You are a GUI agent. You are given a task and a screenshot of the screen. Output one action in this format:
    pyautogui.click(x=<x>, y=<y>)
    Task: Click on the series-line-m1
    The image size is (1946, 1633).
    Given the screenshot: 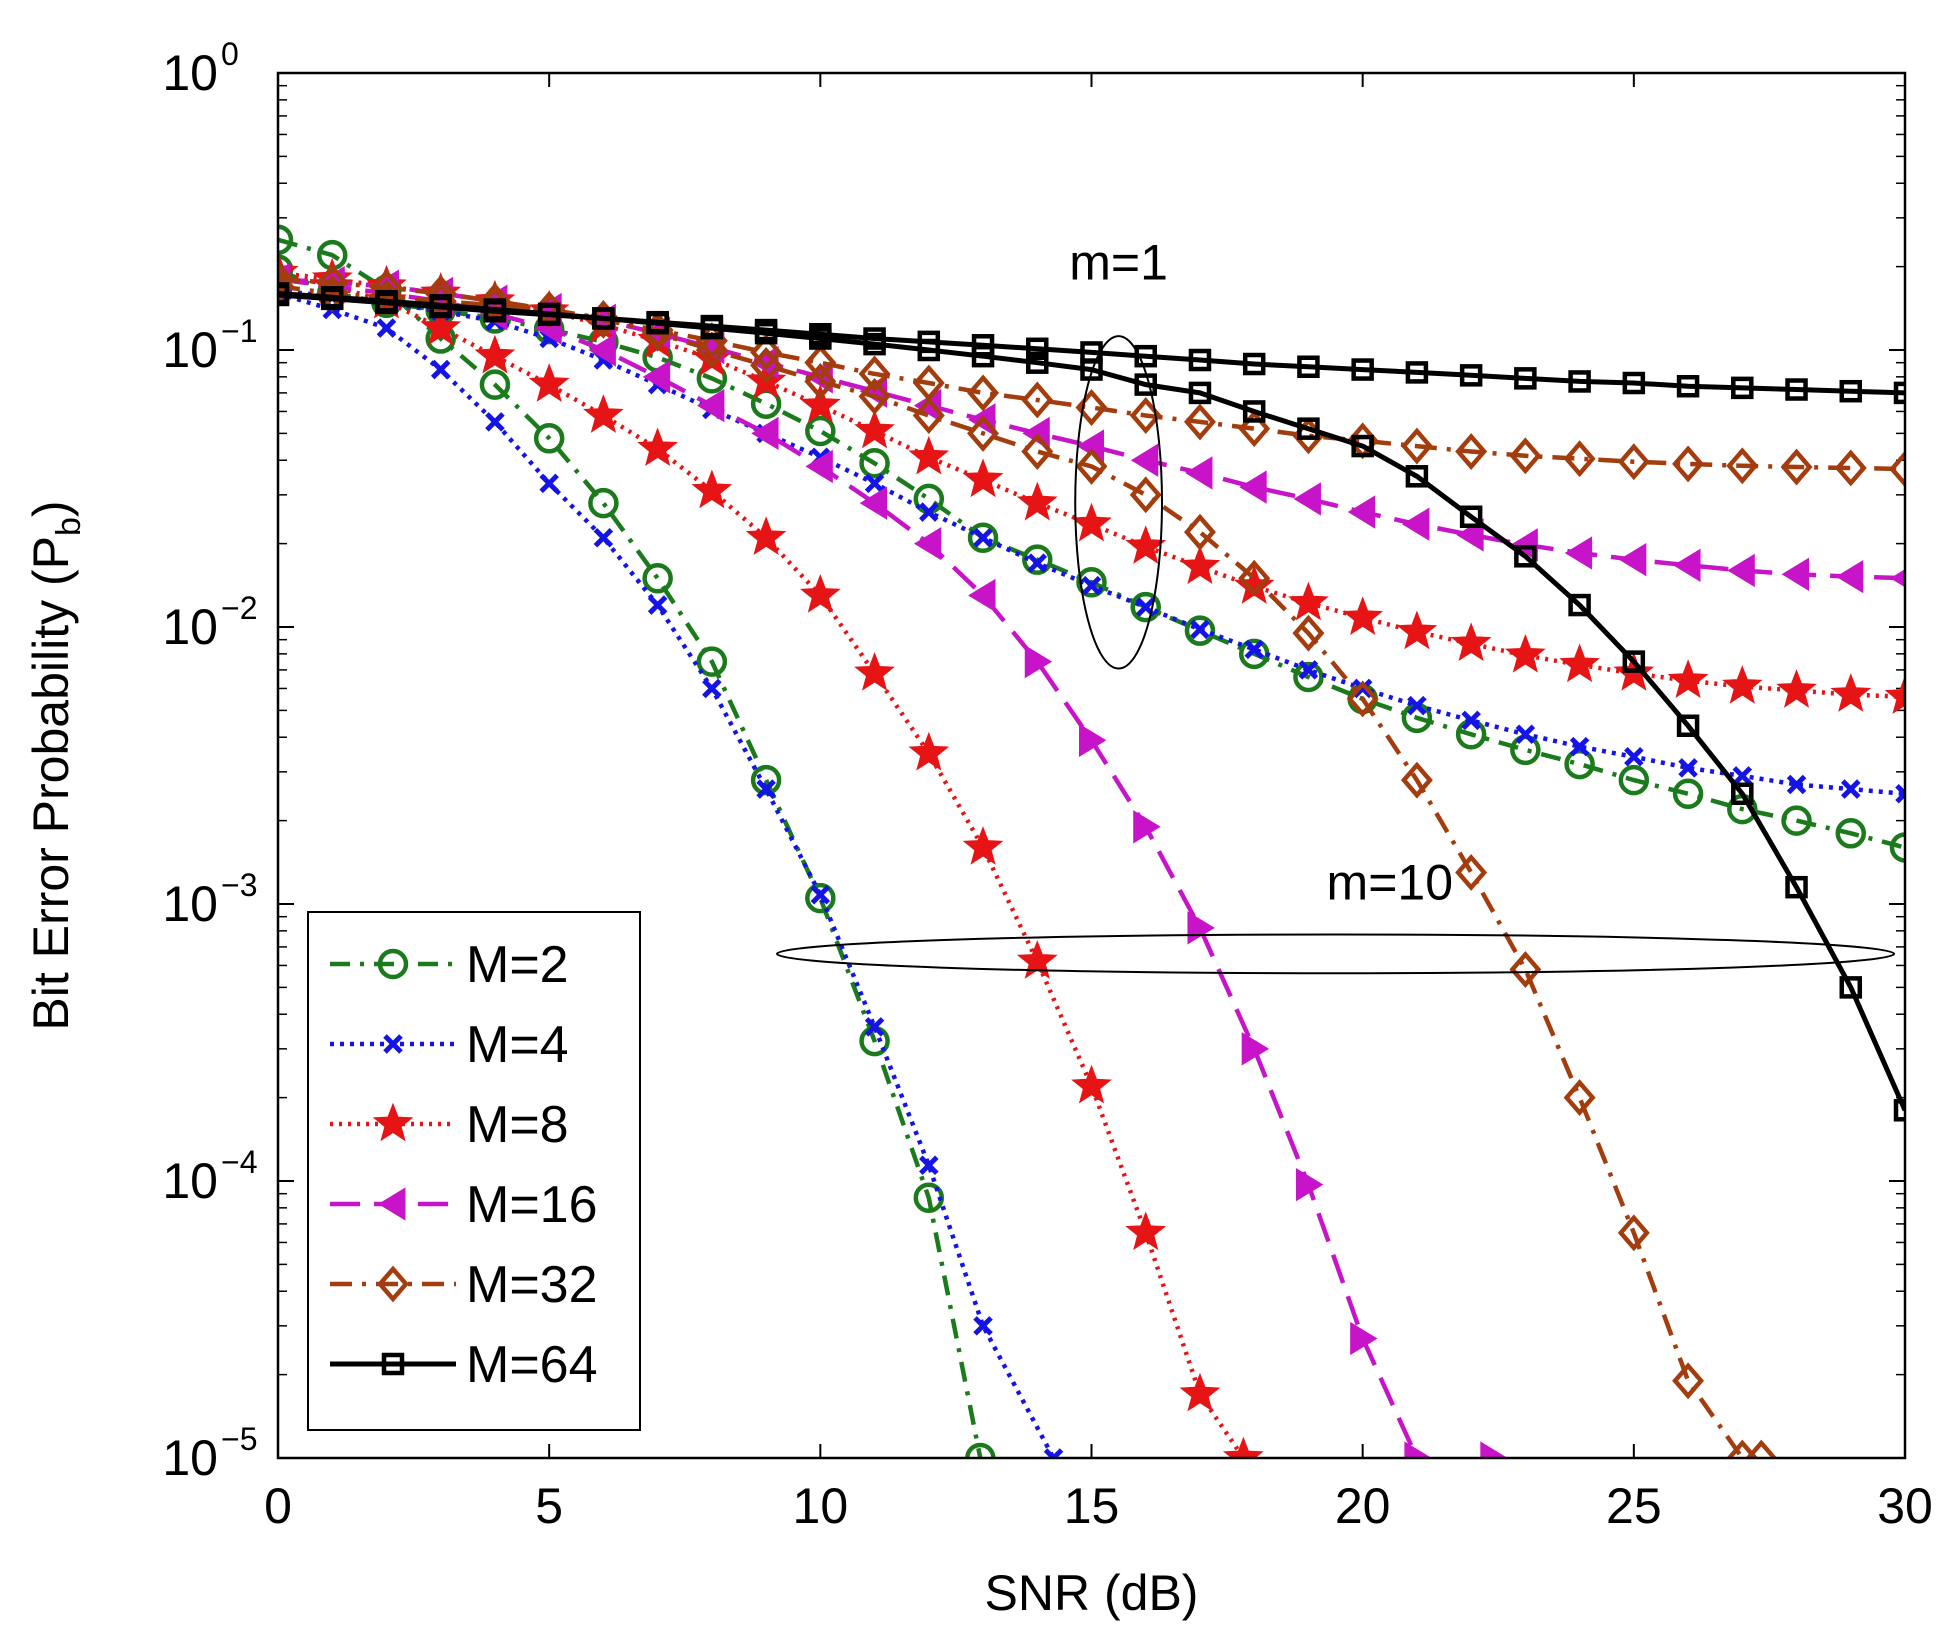 What is the action you would take?
    pyautogui.click(x=1091, y=374)
    